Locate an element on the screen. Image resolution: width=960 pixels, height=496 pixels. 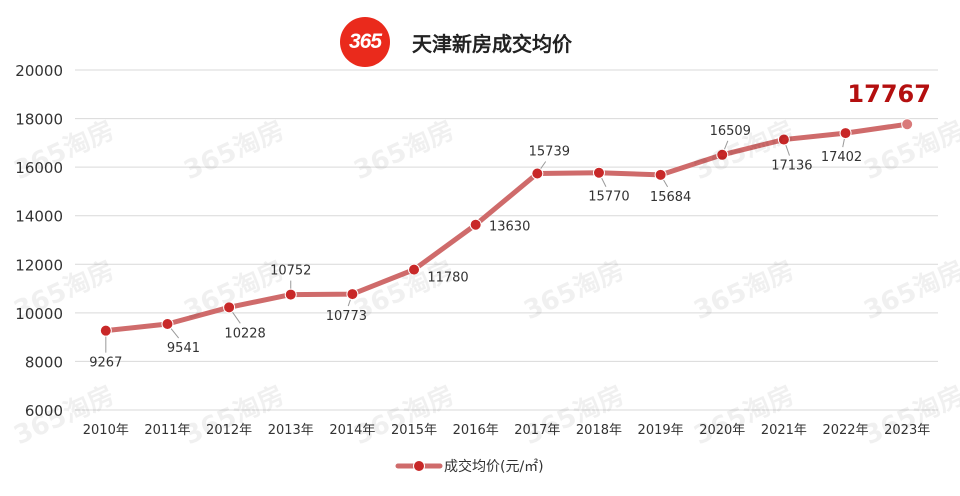
data-label: 10773 is located at coordinates (346, 316).